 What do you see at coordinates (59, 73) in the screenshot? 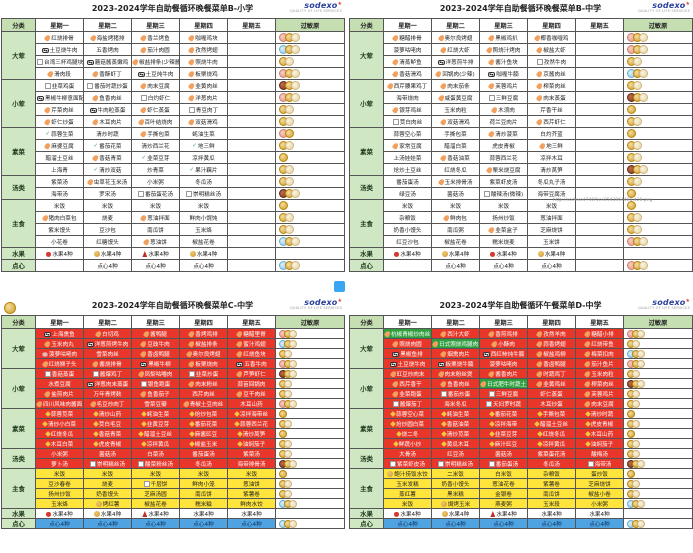
I see `dish-cell: 滑肉段` at bounding box center [59, 73].